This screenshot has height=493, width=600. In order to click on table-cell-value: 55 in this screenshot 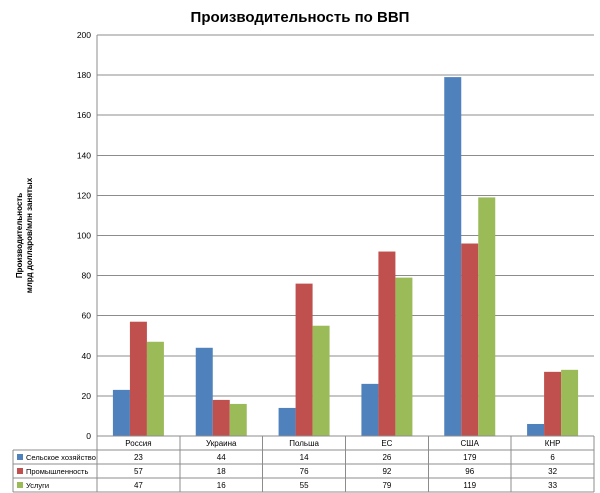, I will do `click(304, 485)`.